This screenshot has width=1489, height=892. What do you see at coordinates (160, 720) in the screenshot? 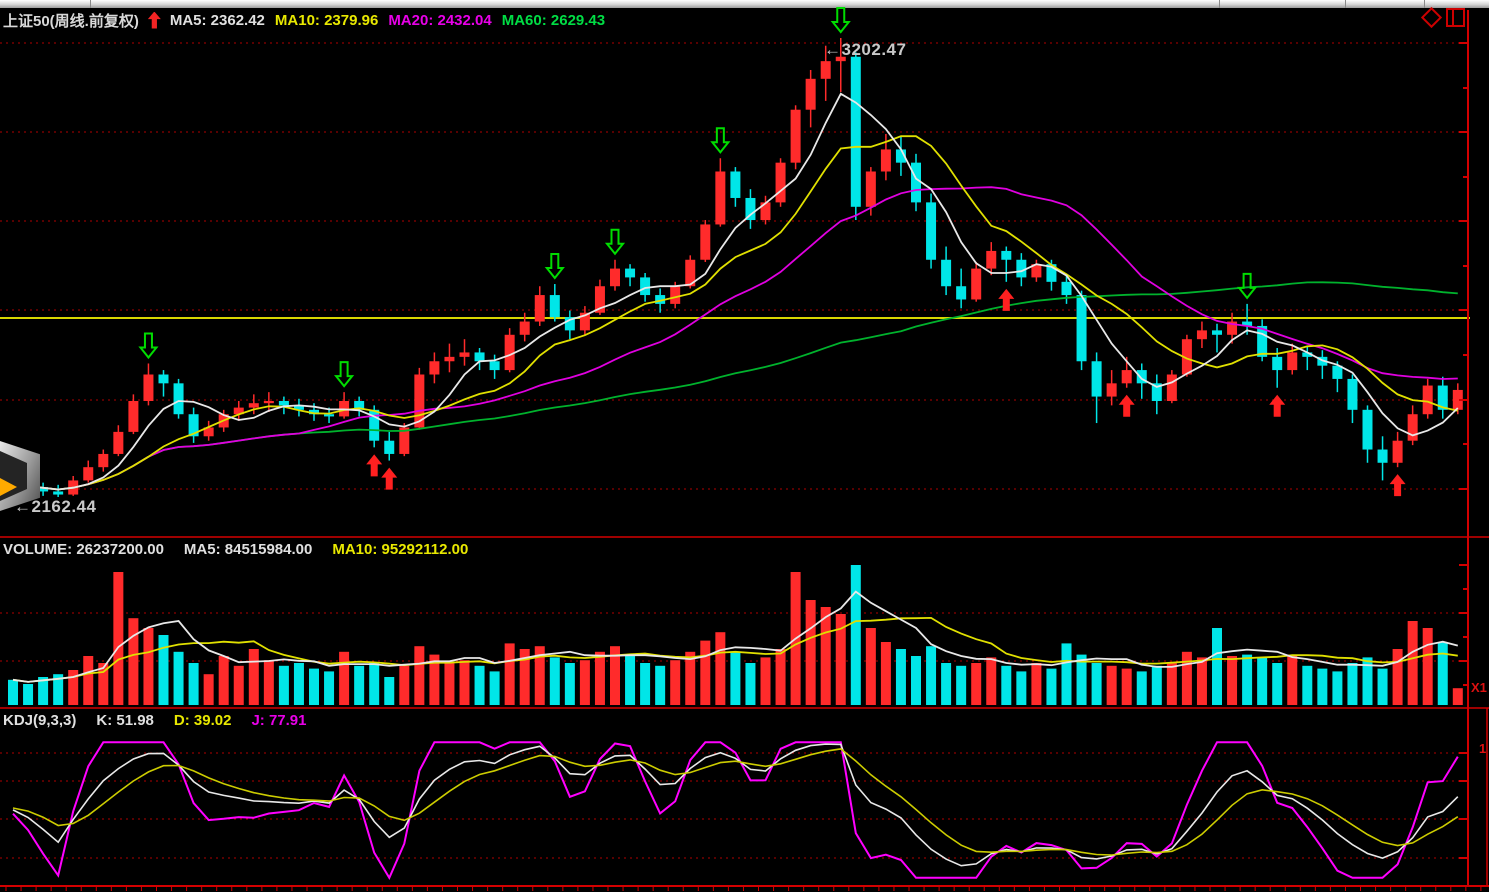
I see `kdj-header: KDJ(9,3,3) K: 51.98 D: 39.02 J: 77.91` at bounding box center [160, 720].